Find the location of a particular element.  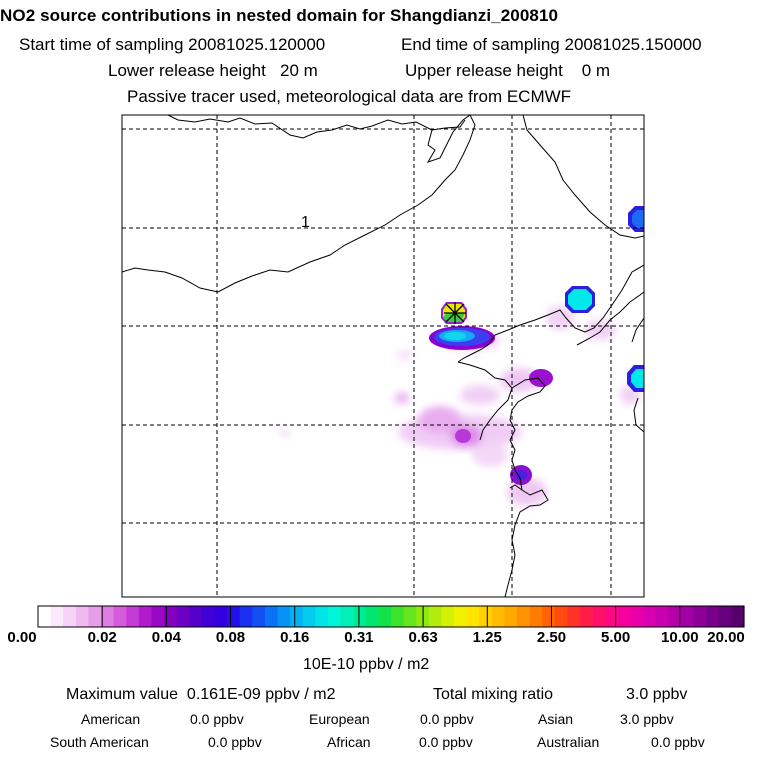

colorbar-tick-label: 1.25 is located at coordinates (487, 637).